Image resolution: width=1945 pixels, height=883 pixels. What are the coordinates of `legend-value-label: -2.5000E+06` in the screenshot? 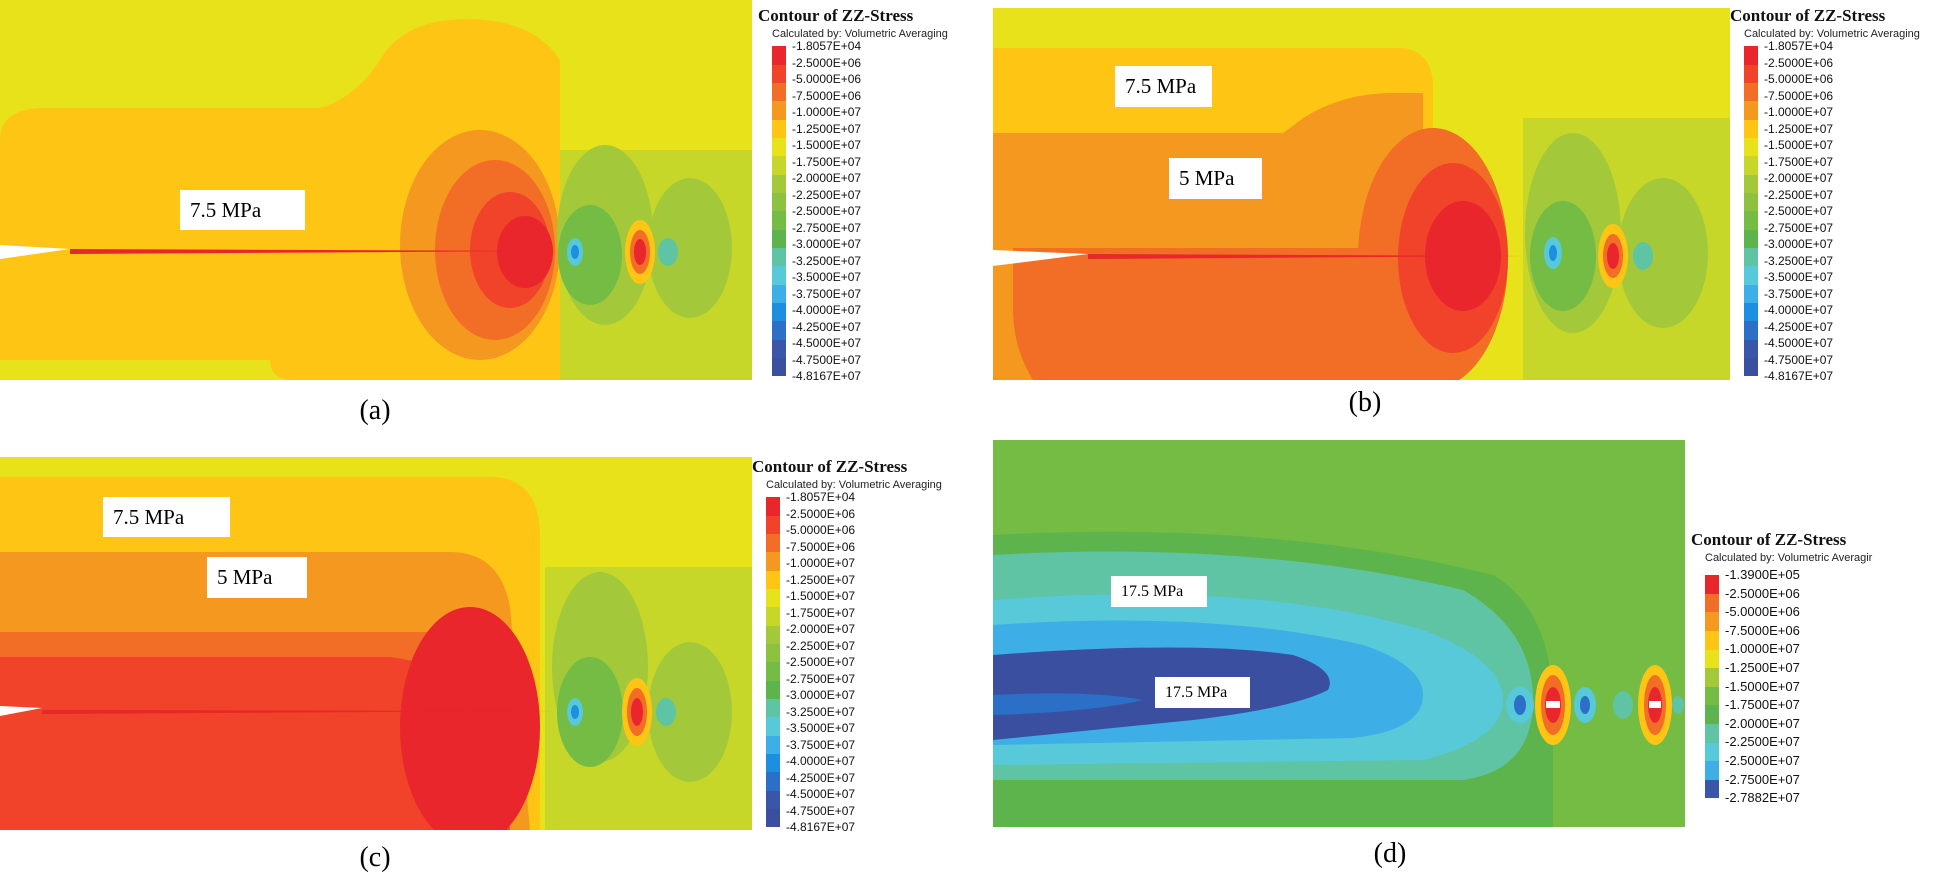 It's located at (827, 62).